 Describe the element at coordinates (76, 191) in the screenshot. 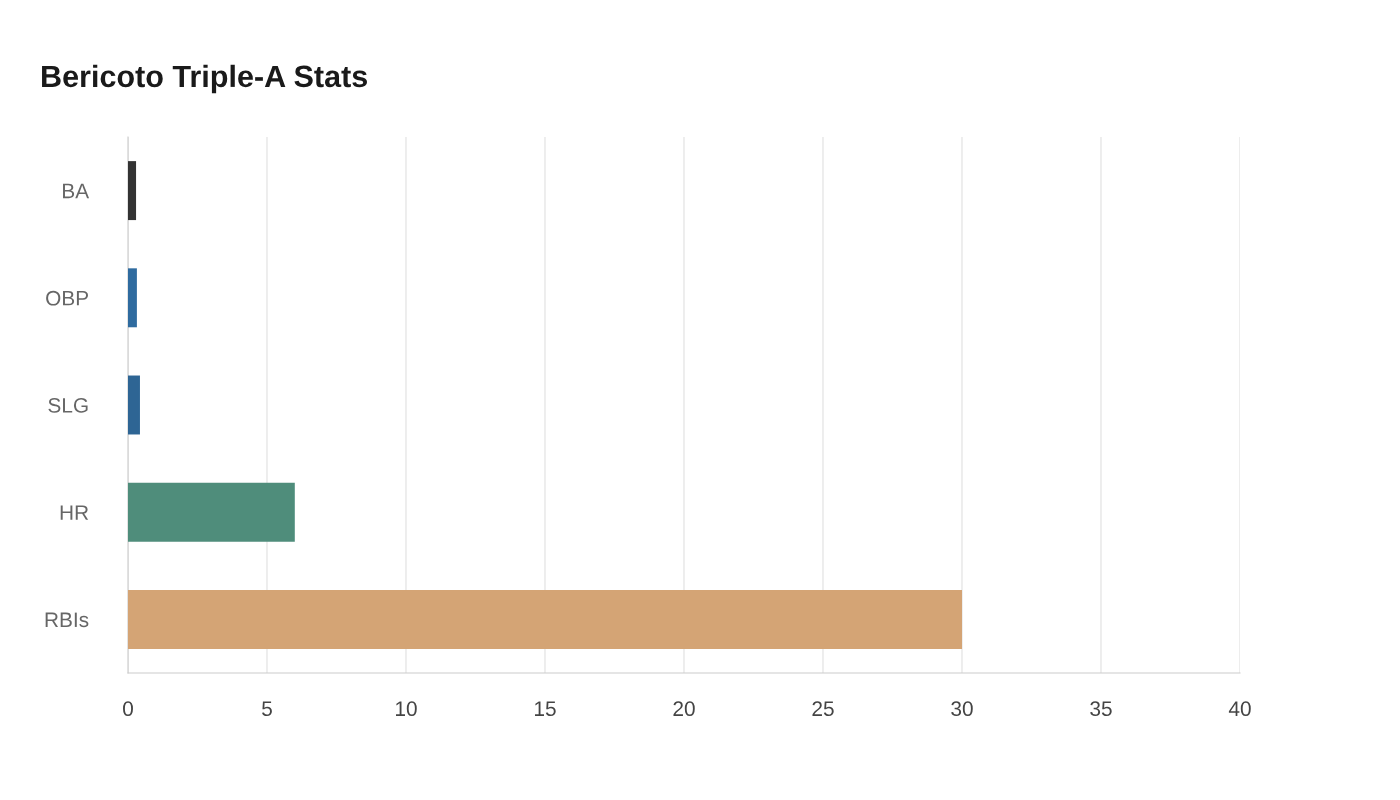

I see `y-tick-label: BA` at that location.